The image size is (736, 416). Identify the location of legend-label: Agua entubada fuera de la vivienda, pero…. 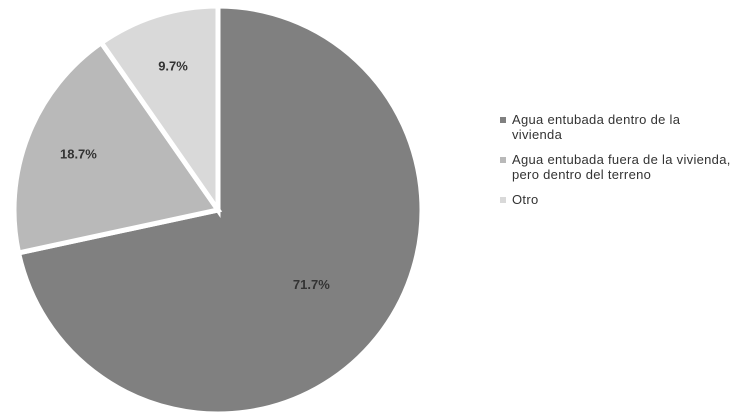
(621, 167).